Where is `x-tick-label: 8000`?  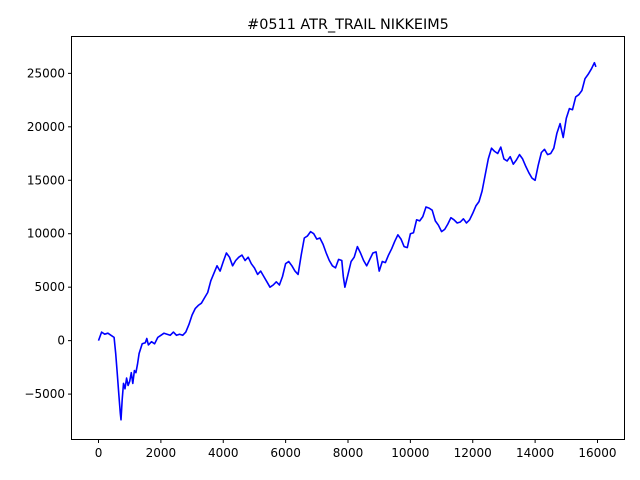 x-tick-label: 8000 is located at coordinates (348, 453).